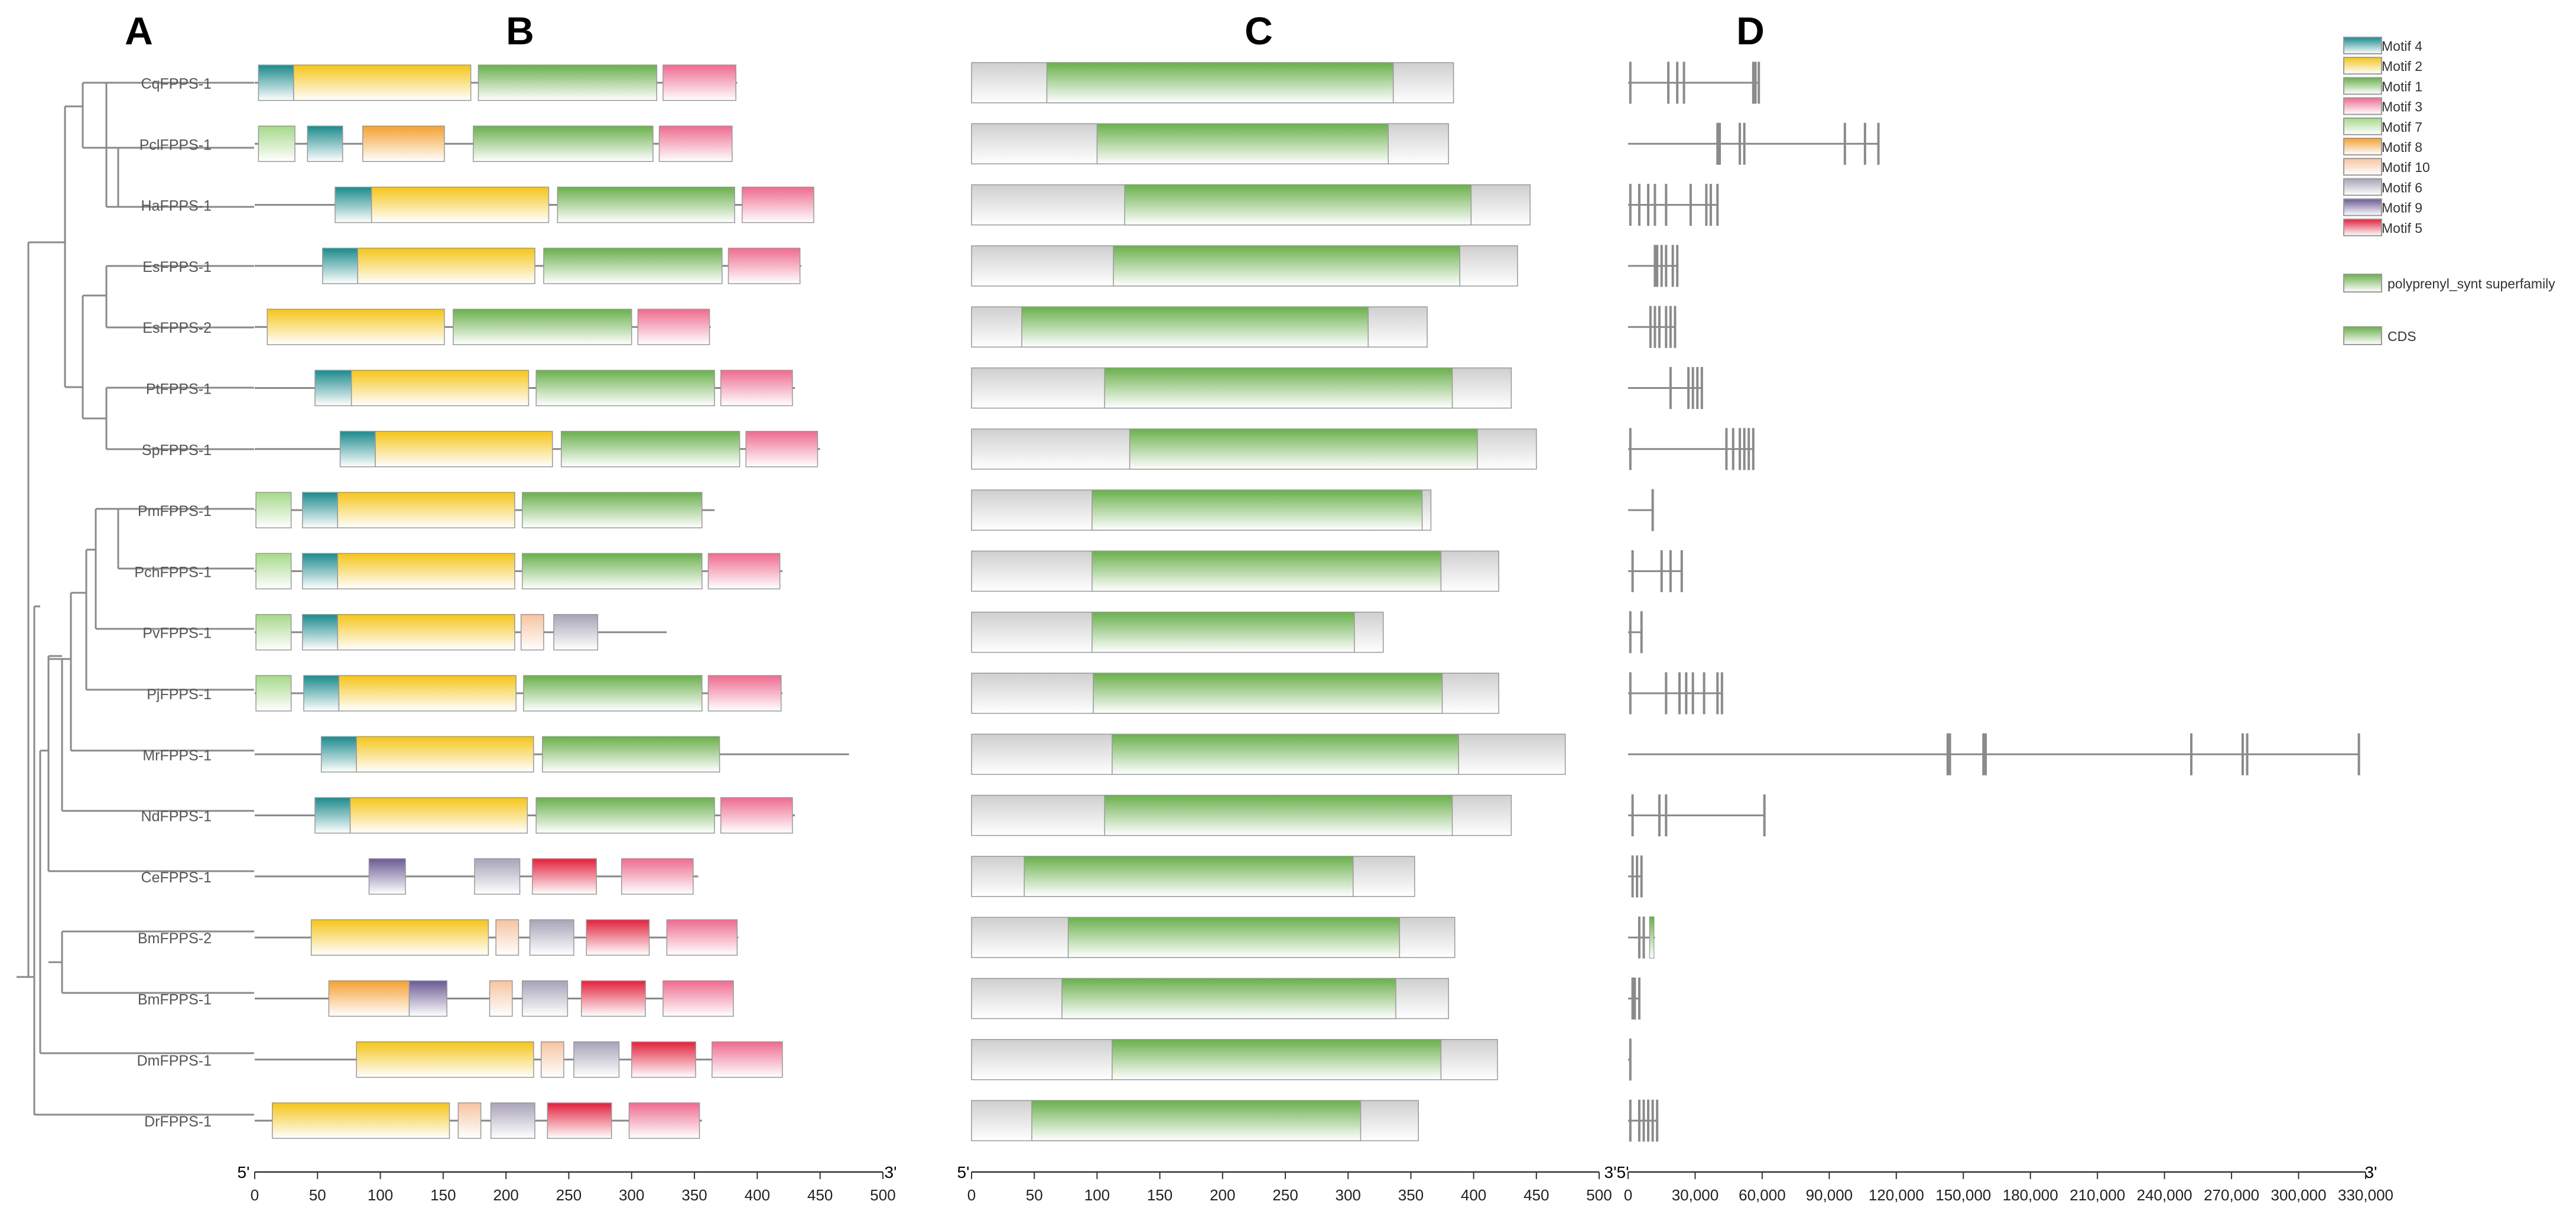  I want to click on axis-d-tick-label: 300,000, so click(2299, 1195).